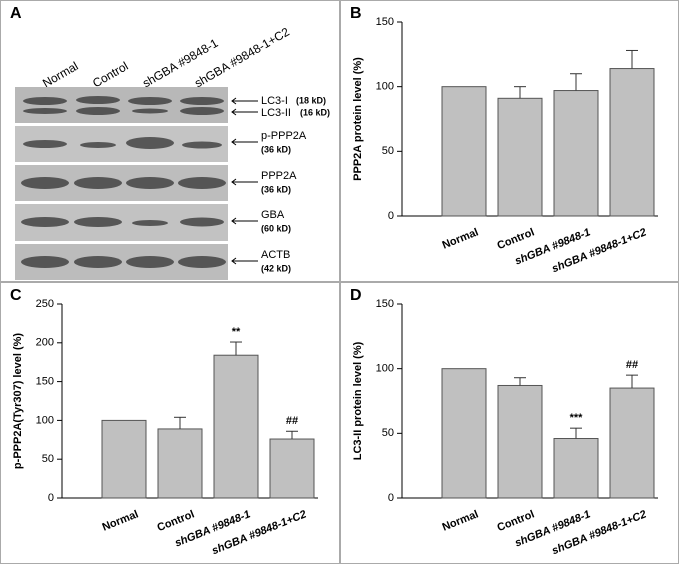  I want to click on band-size: (42 kD), so click(276, 268).